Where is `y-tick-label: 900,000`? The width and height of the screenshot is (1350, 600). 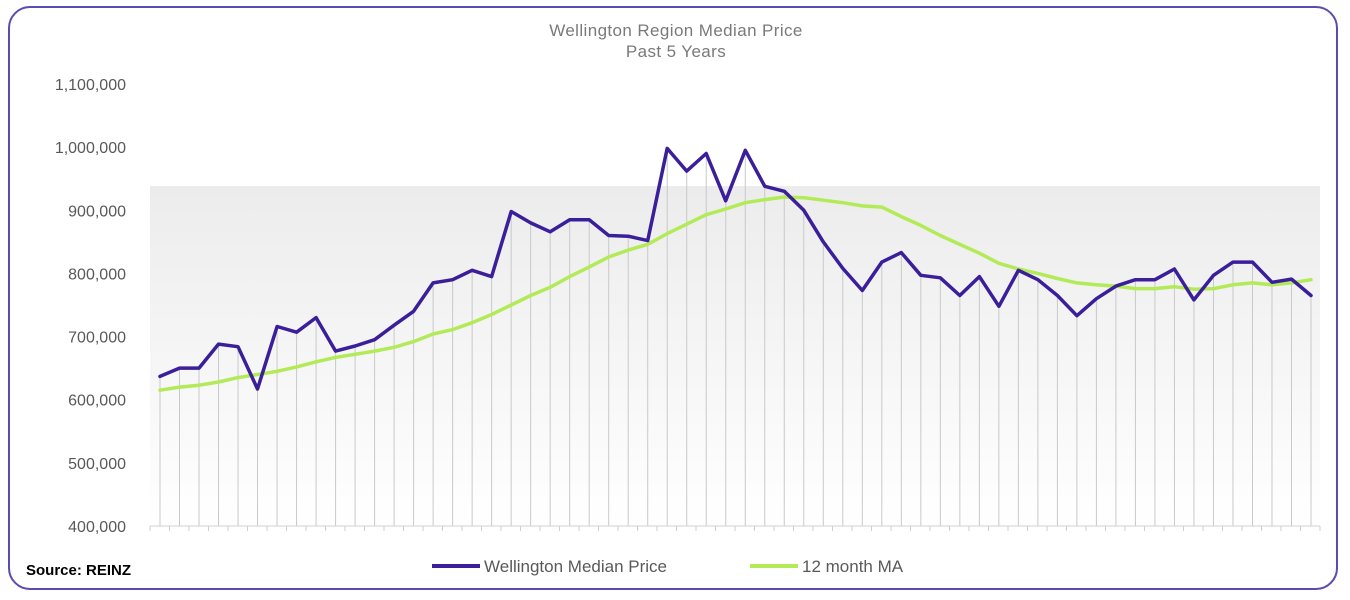 y-tick-label: 900,000 is located at coordinates (97, 211).